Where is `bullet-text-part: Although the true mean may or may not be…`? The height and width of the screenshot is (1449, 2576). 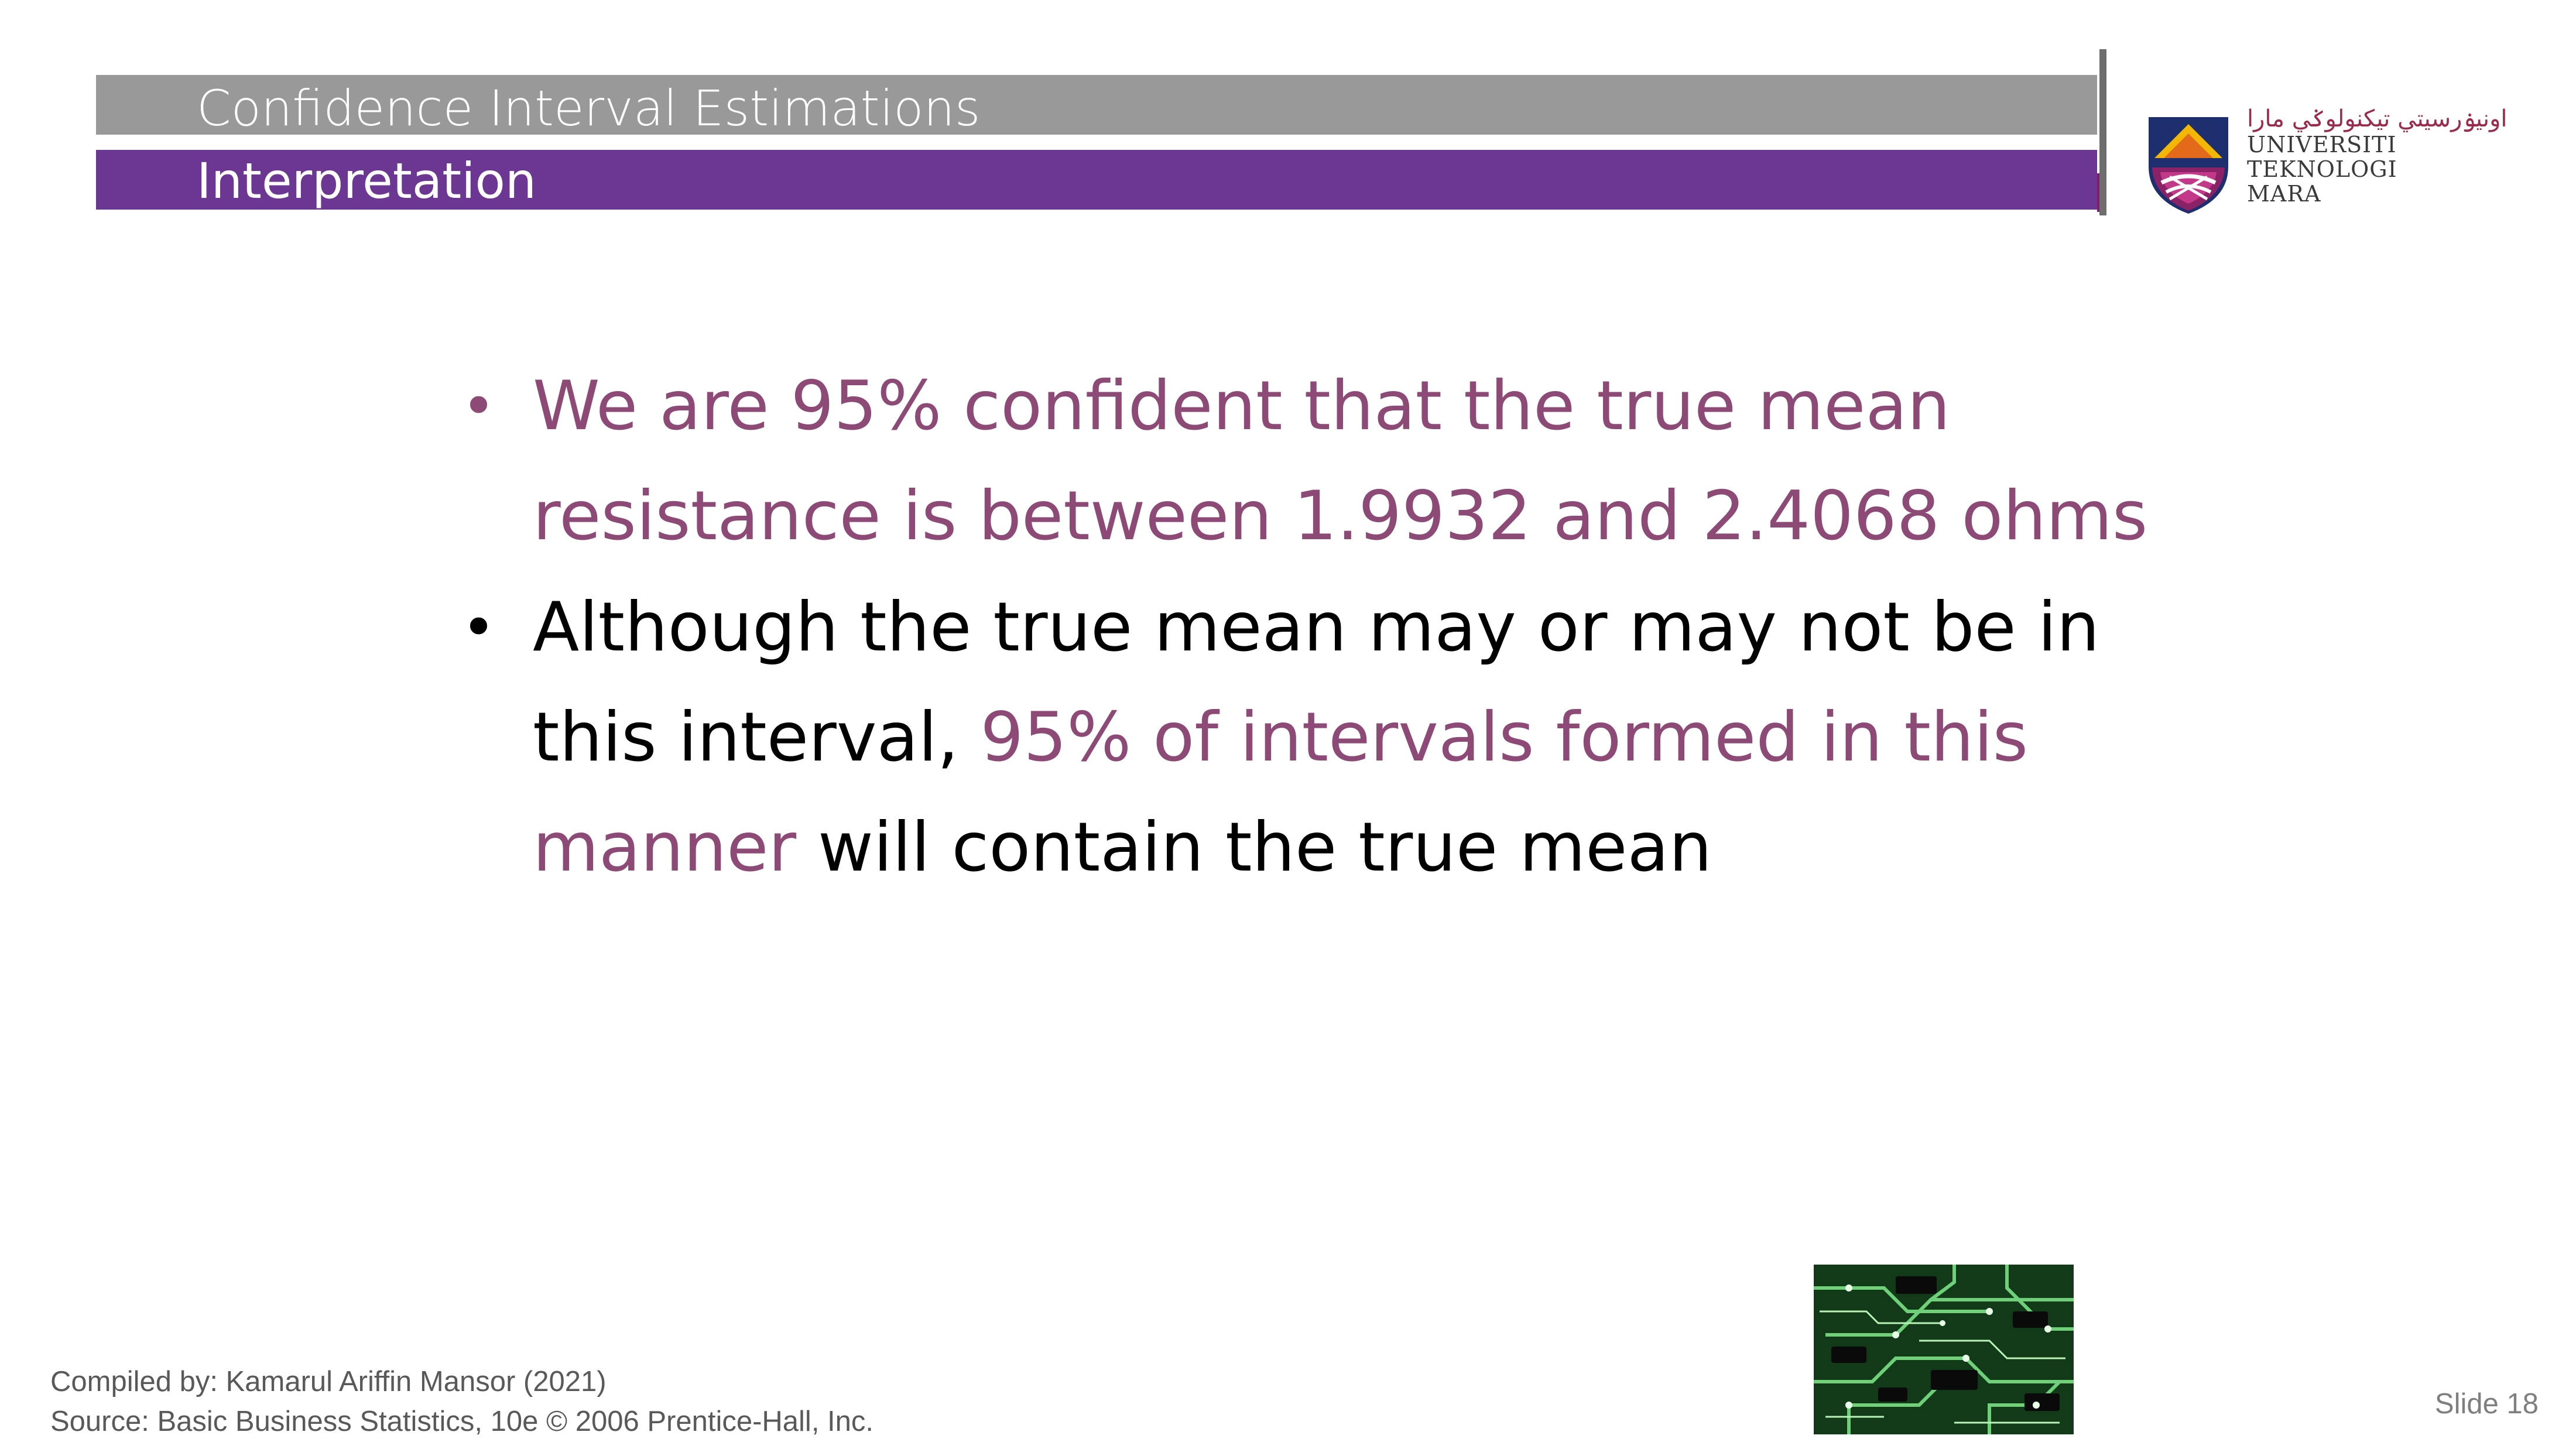
bullet-text-part: Although the true mean may or may not be… is located at coordinates (1316, 682).